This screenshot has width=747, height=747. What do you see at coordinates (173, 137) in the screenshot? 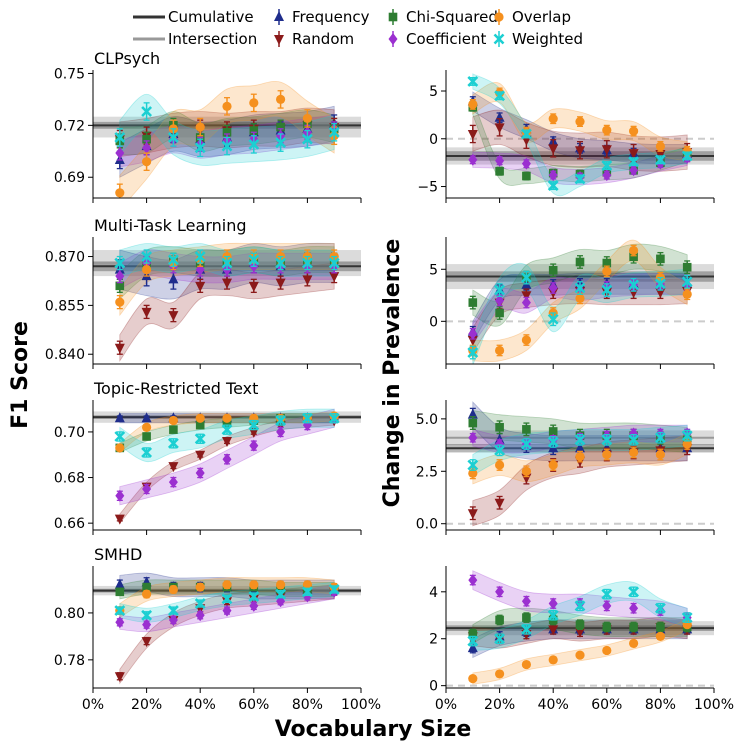
I see `panel-1-f1-point-weighted-2-b` at bounding box center [173, 137].